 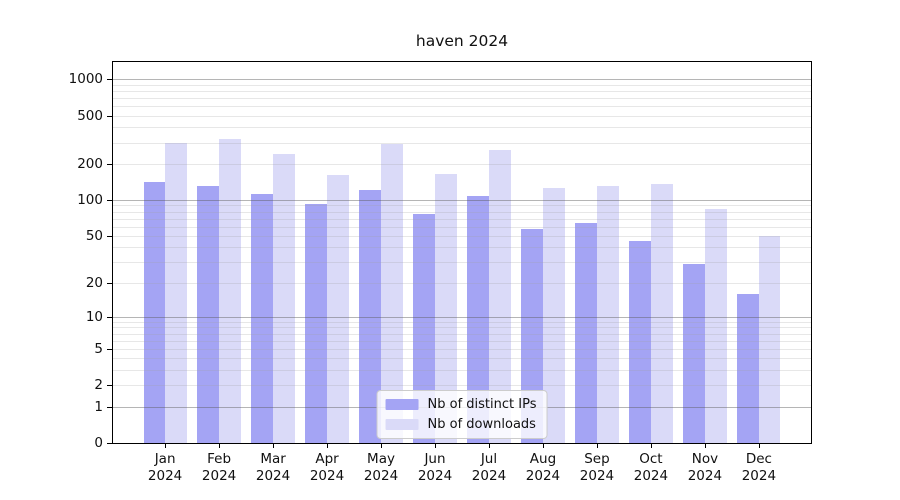 I want to click on x-axis-tick-label: Sep 2024, so click(x=597, y=467).